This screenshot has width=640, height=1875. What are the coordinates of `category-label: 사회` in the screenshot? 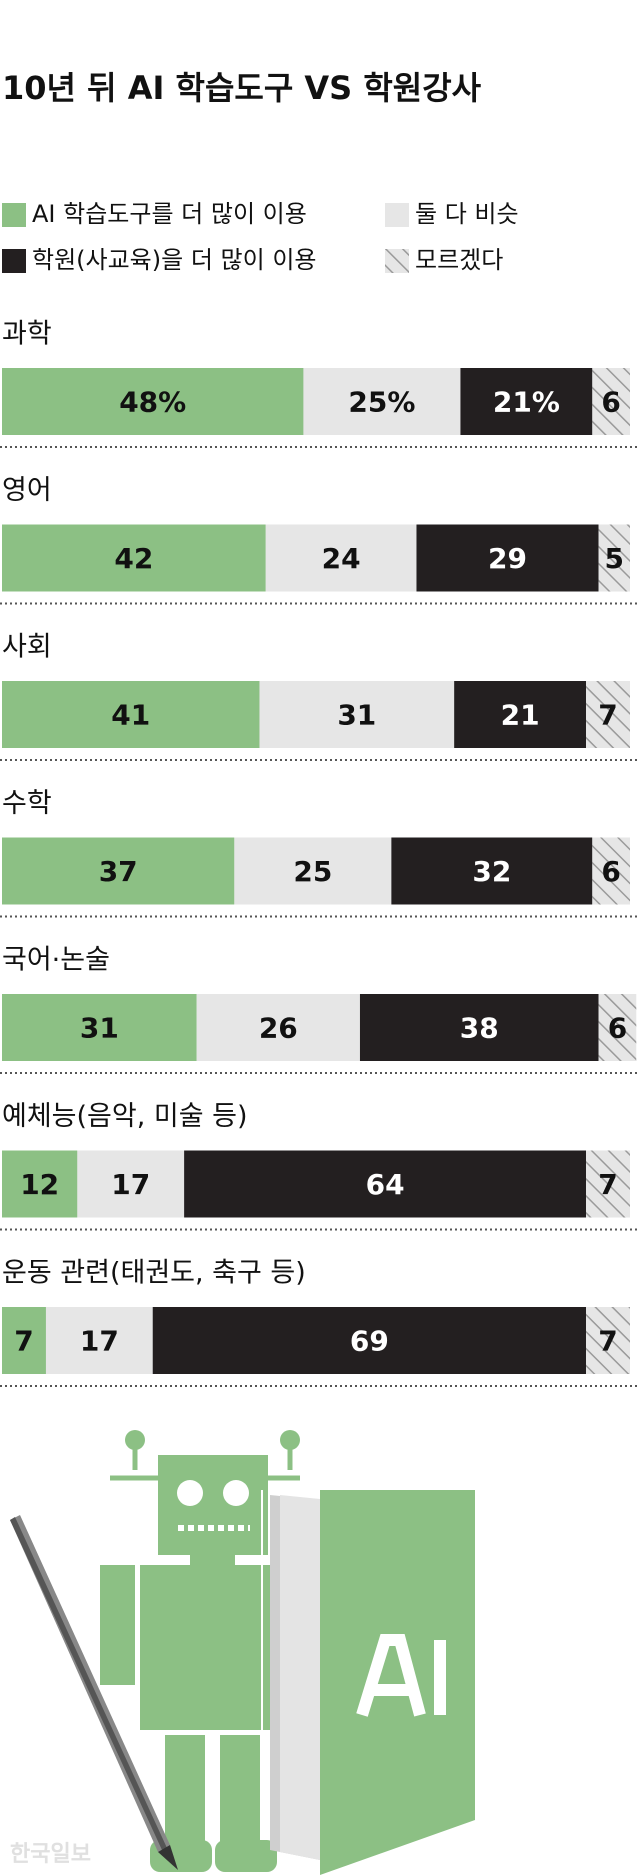 It's located at (27, 647).